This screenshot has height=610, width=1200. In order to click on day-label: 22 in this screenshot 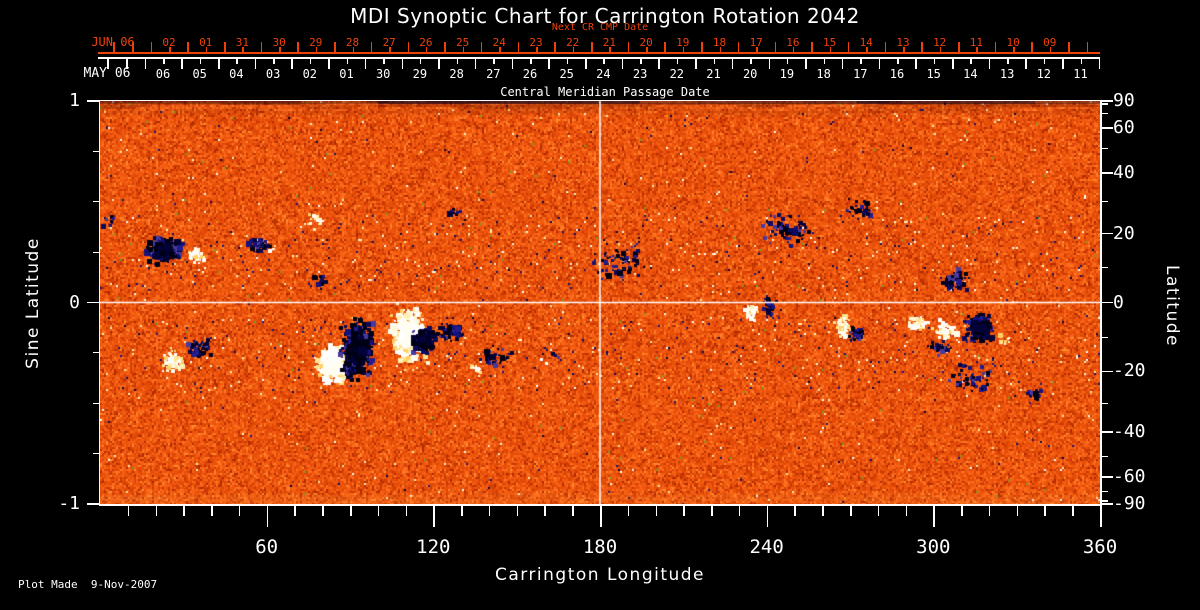, I will do `click(573, 42)`.